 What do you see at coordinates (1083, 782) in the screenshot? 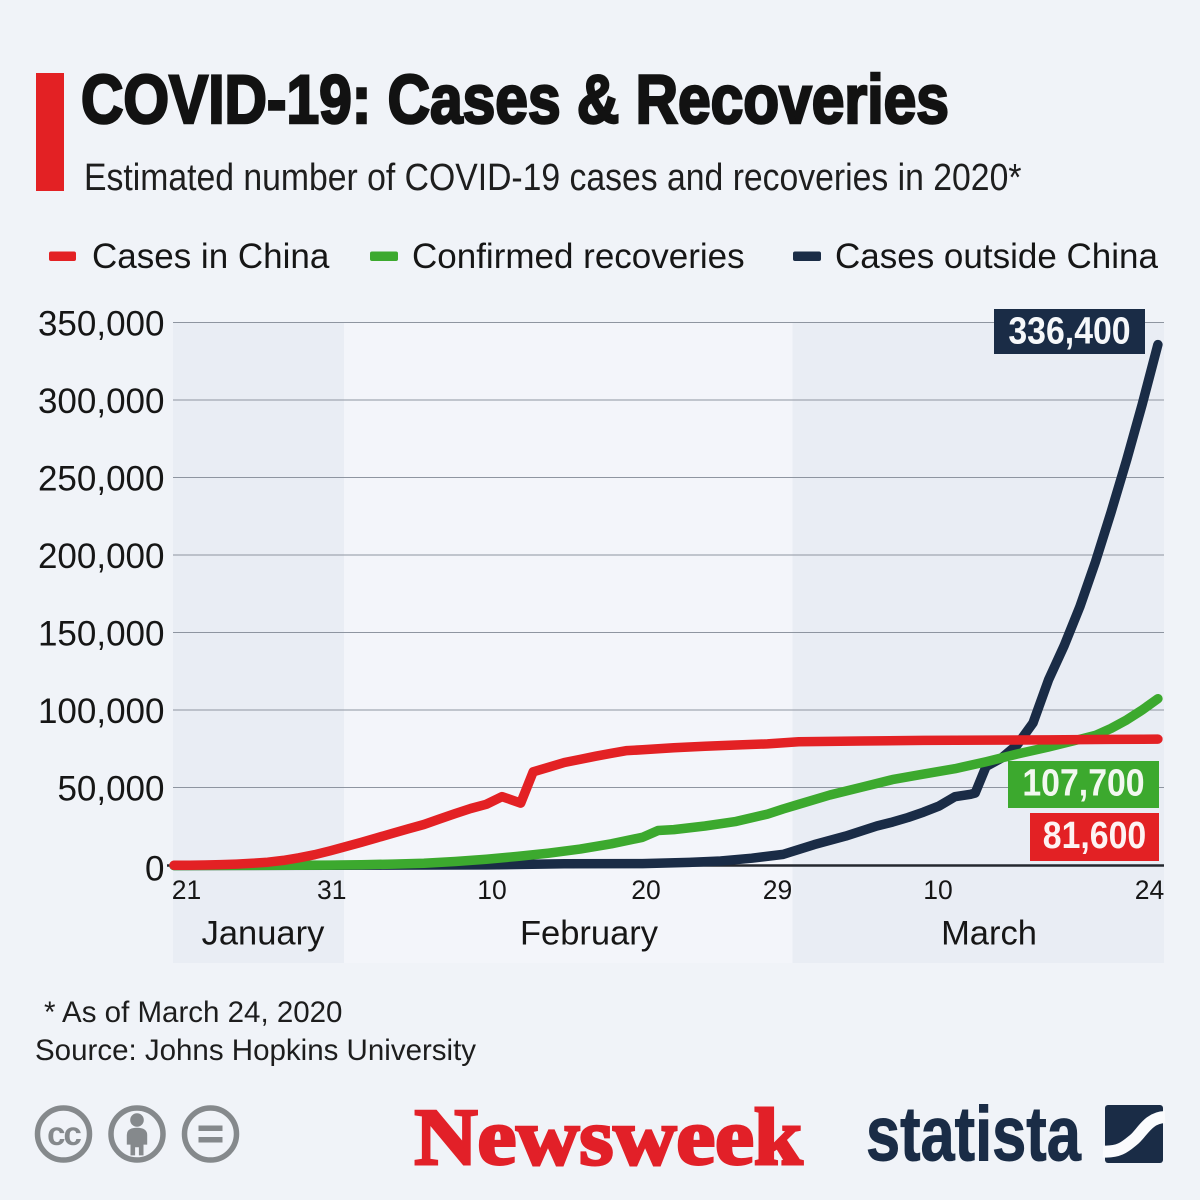
I see `svg-text: 107,700` at bounding box center [1083, 782].